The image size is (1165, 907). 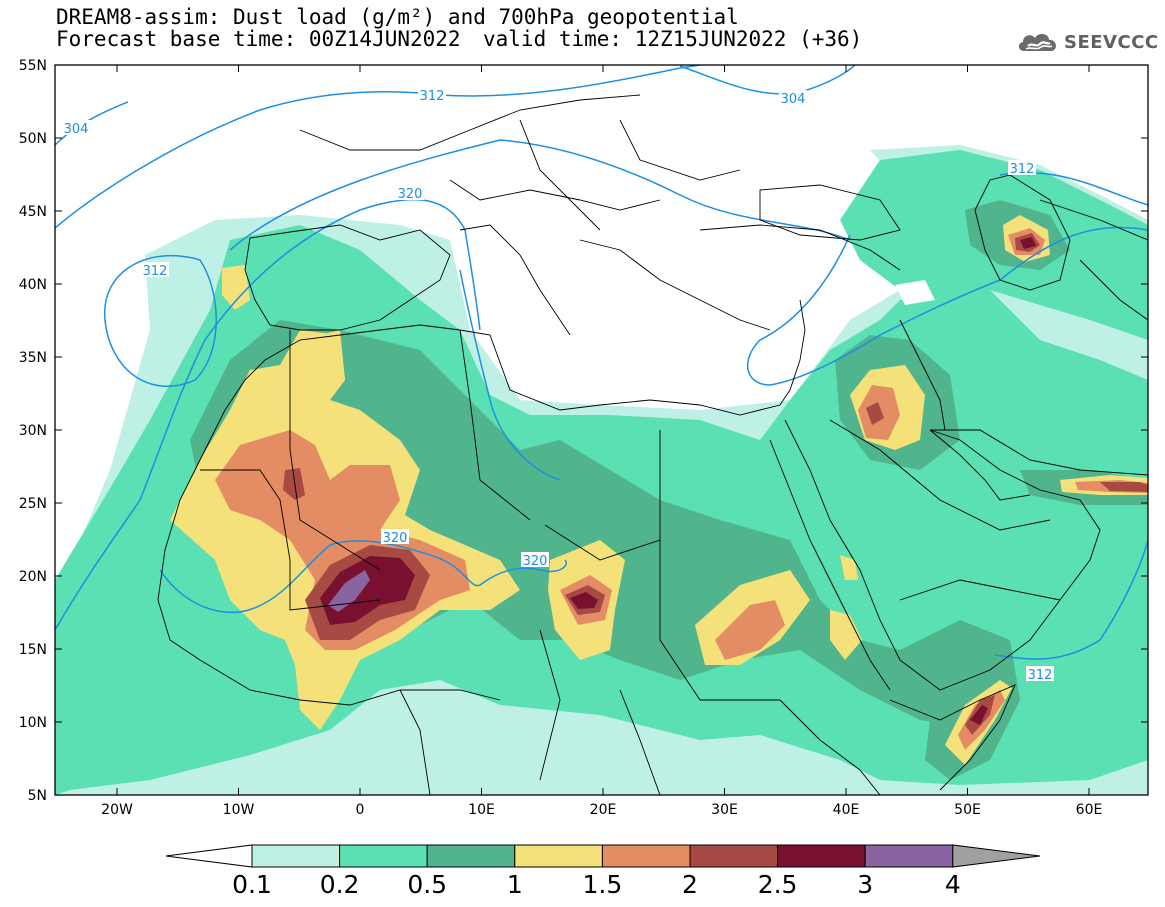 I want to click on coast-iberia, so click(x=347, y=277).